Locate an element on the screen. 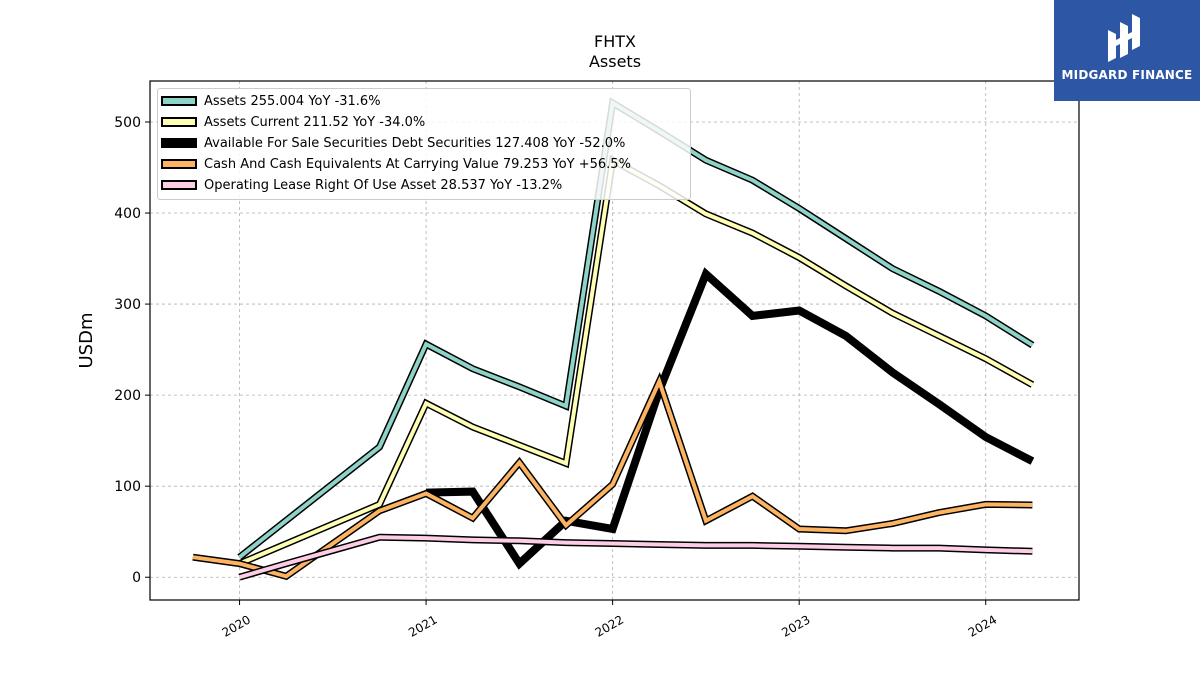  legend-item-assets-current: Assets Current 211.52 YoY -34.0% is located at coordinates (291, 122).